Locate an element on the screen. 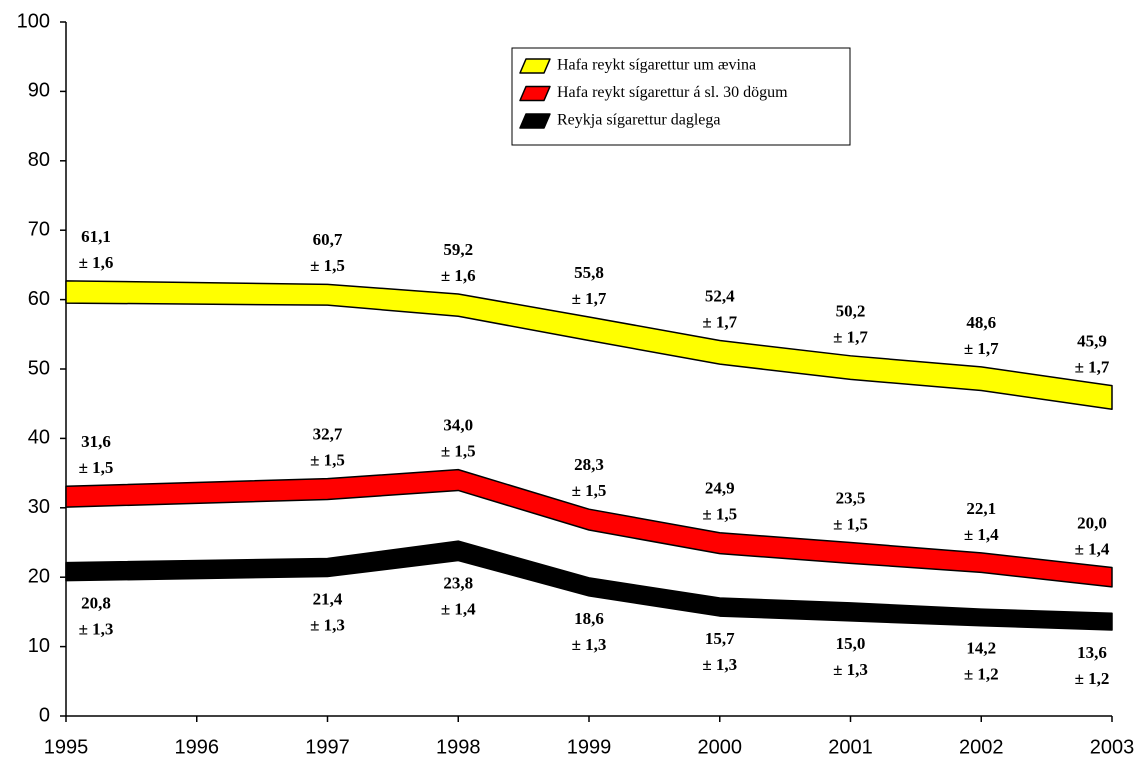 The height and width of the screenshot is (765, 1148). value-label: 18,6 is located at coordinates (589, 618).